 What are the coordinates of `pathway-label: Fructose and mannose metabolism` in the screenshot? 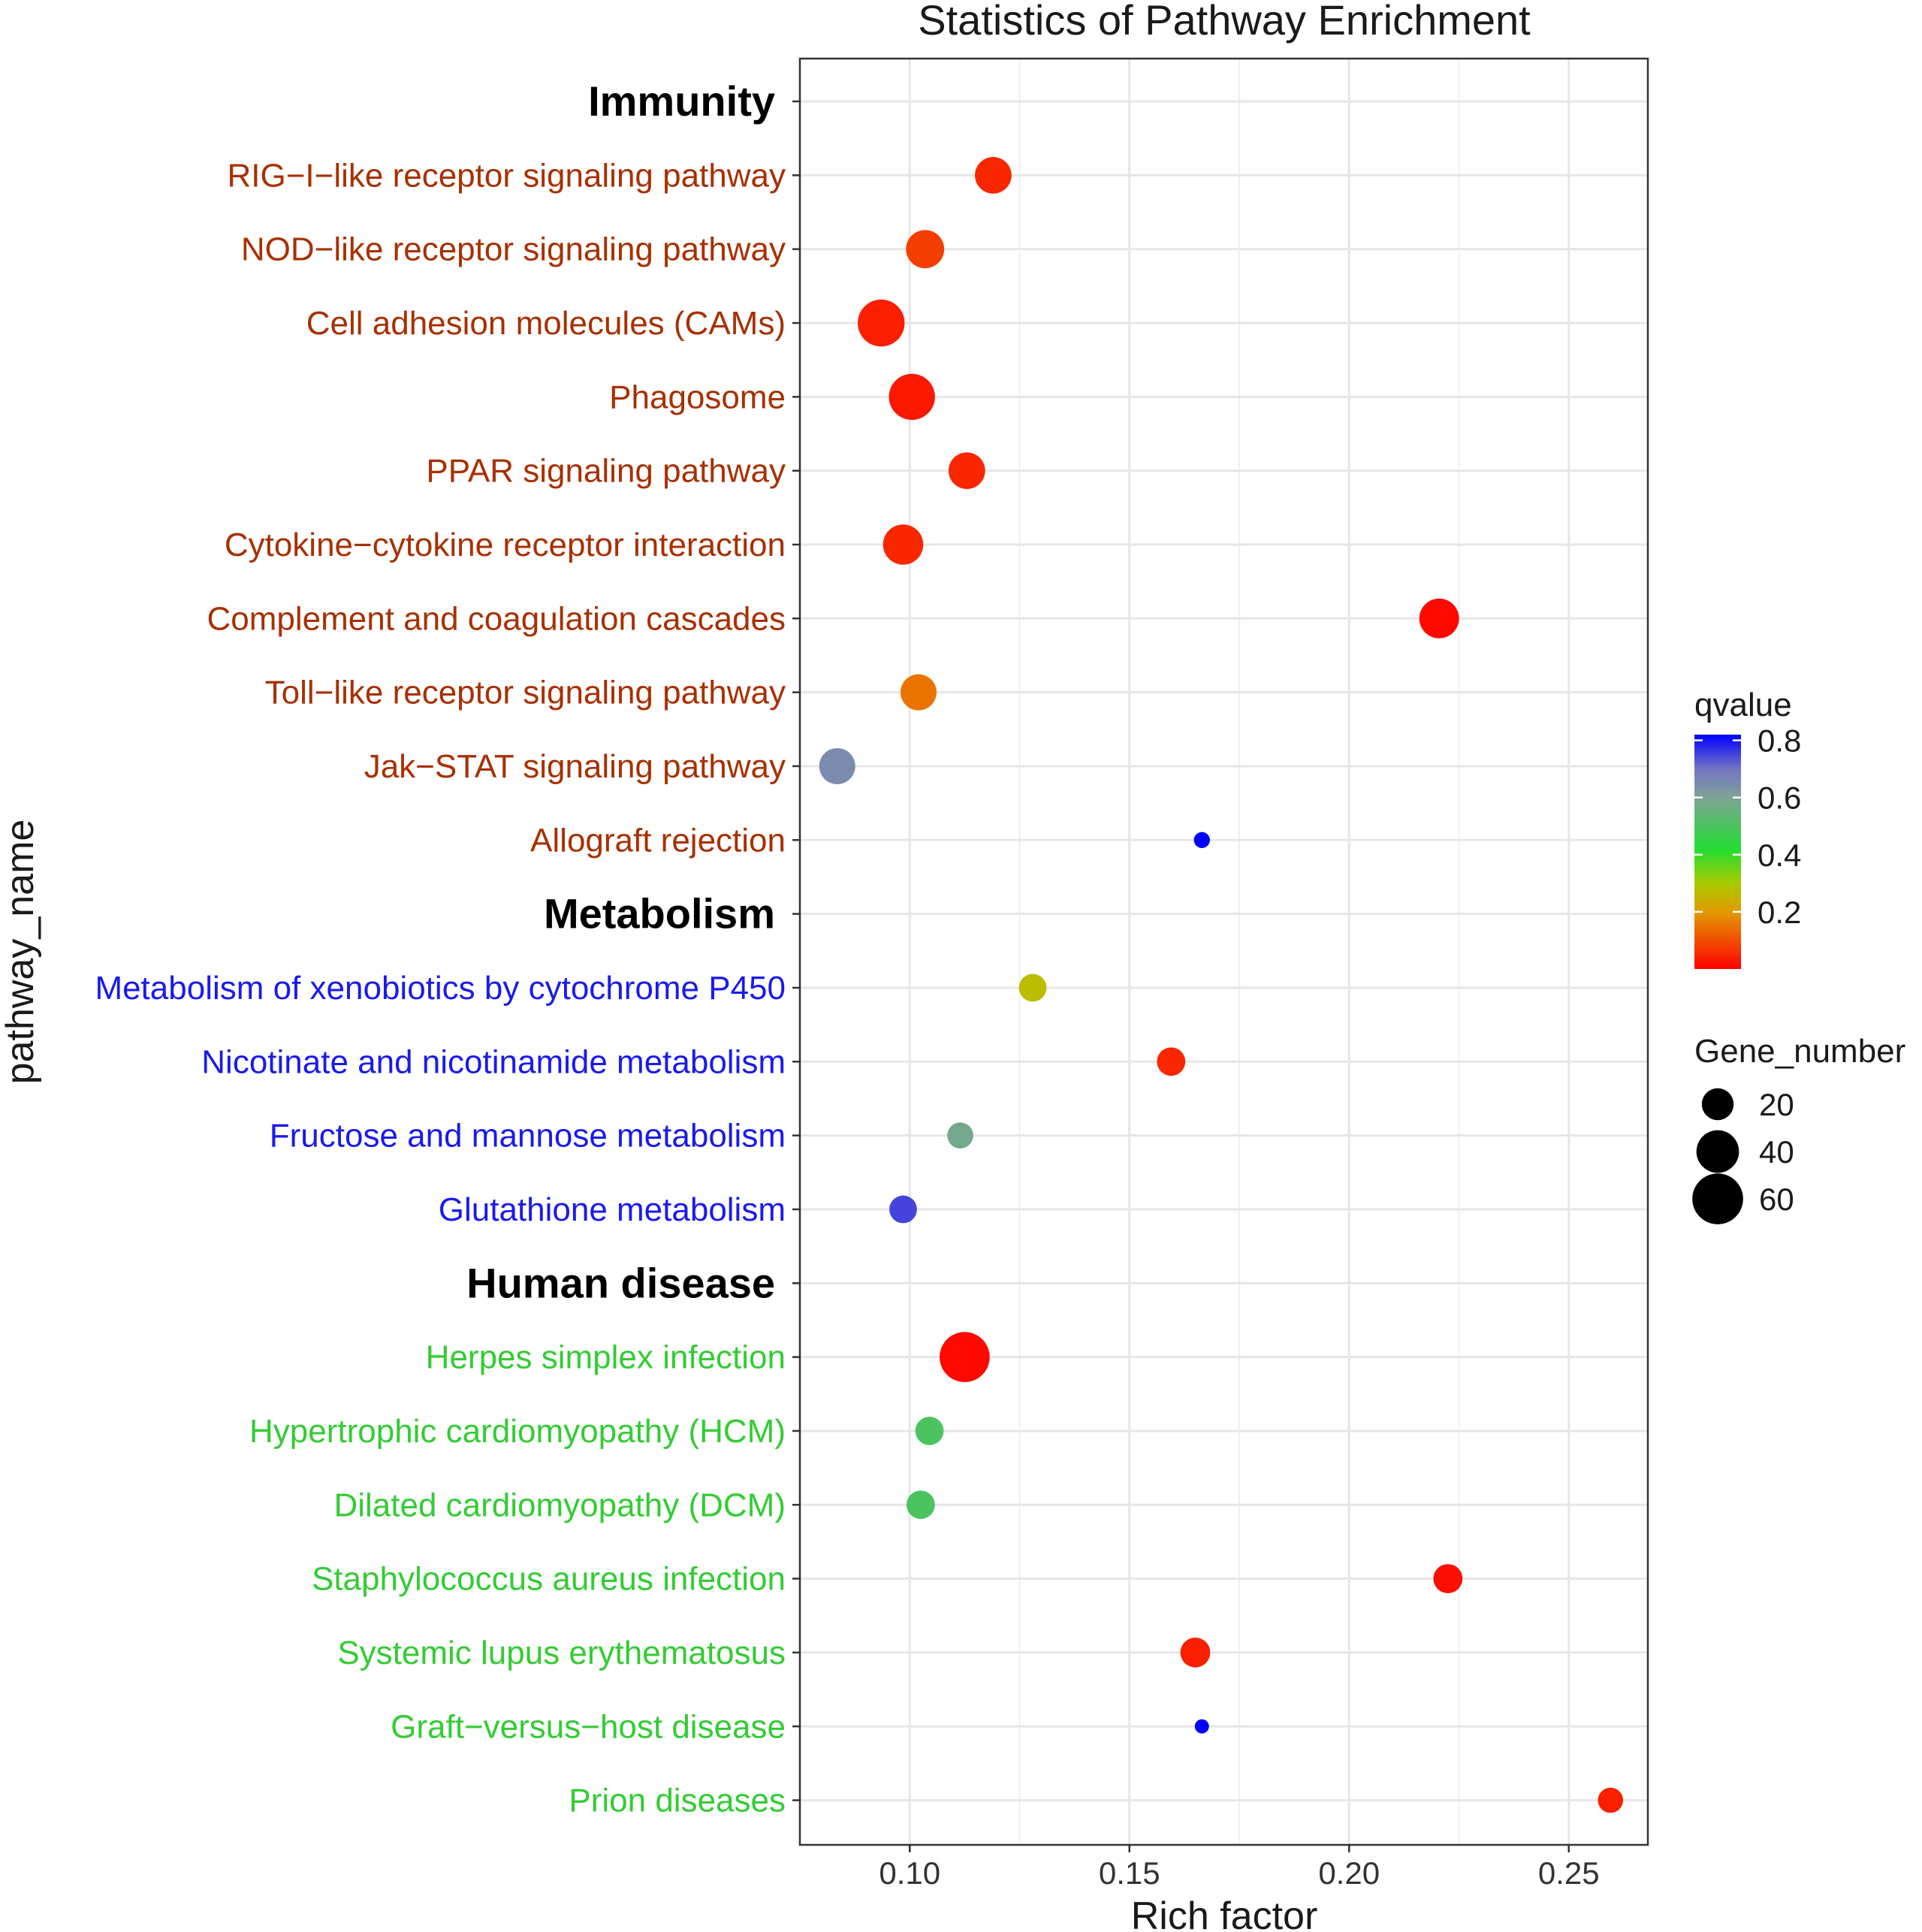 It's located at (528, 1136).